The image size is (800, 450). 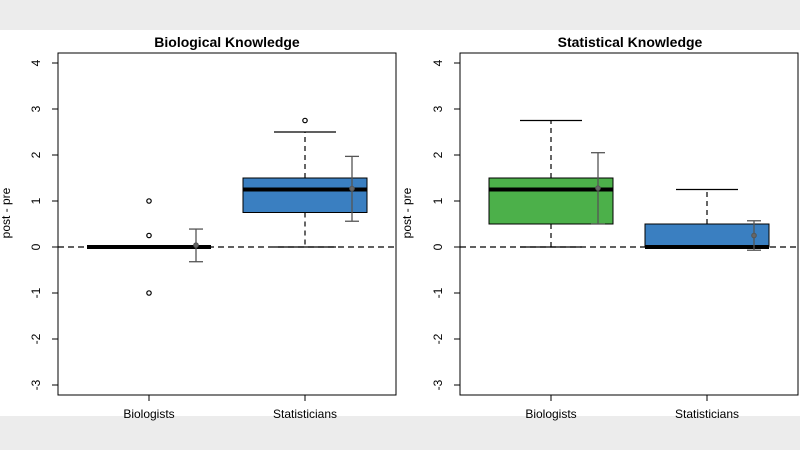 What do you see at coordinates (227, 42) in the screenshot?
I see `chart-title: Biological Knowledge` at bounding box center [227, 42].